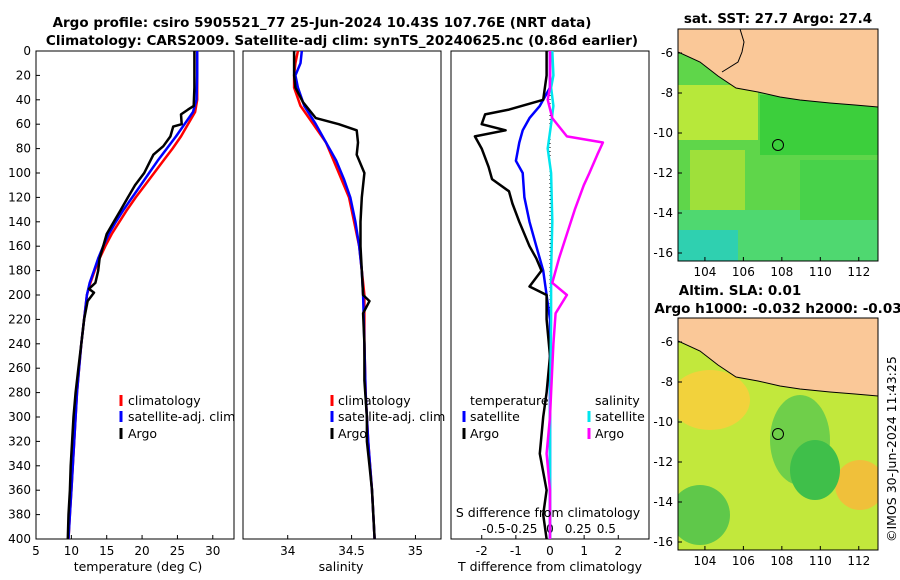 The width and height of the screenshot is (900, 580). I want to click on x-tick-label: -2, so click(482, 551).